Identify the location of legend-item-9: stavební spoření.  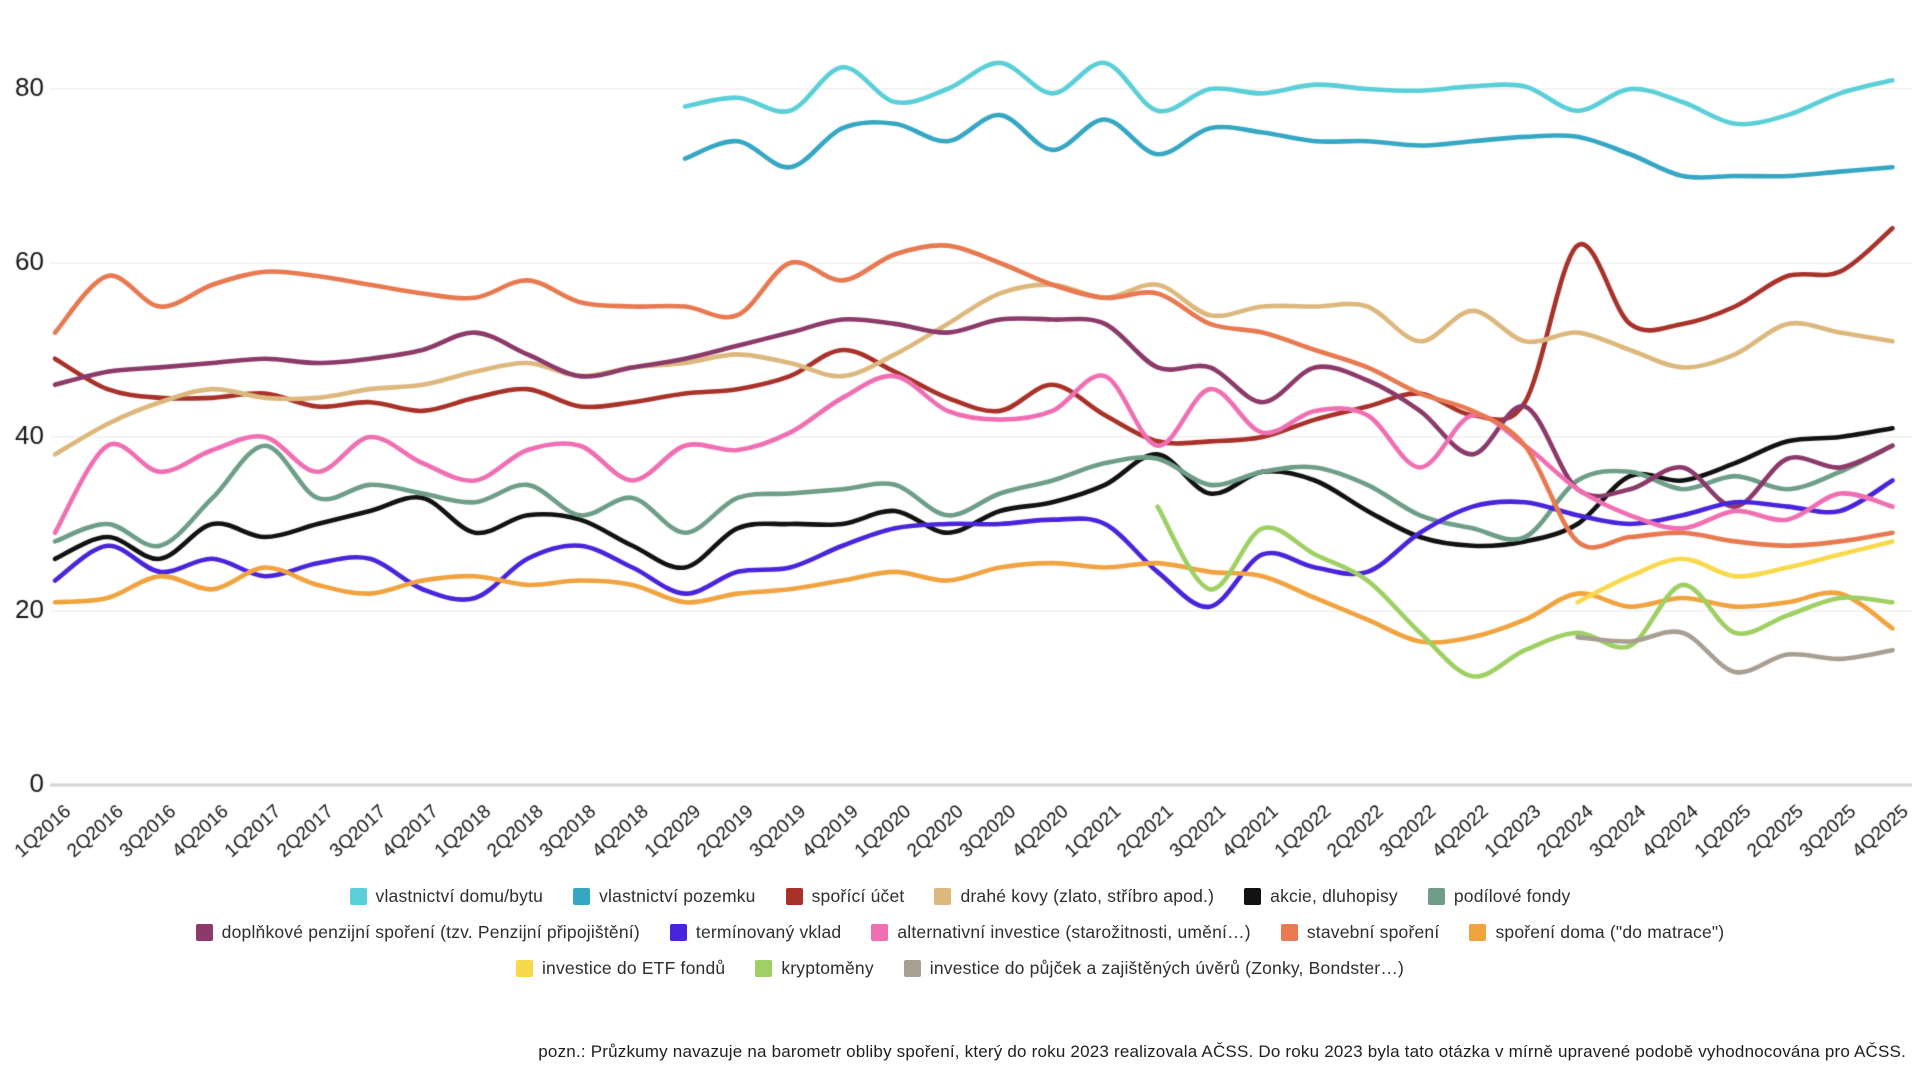
(1360, 932).